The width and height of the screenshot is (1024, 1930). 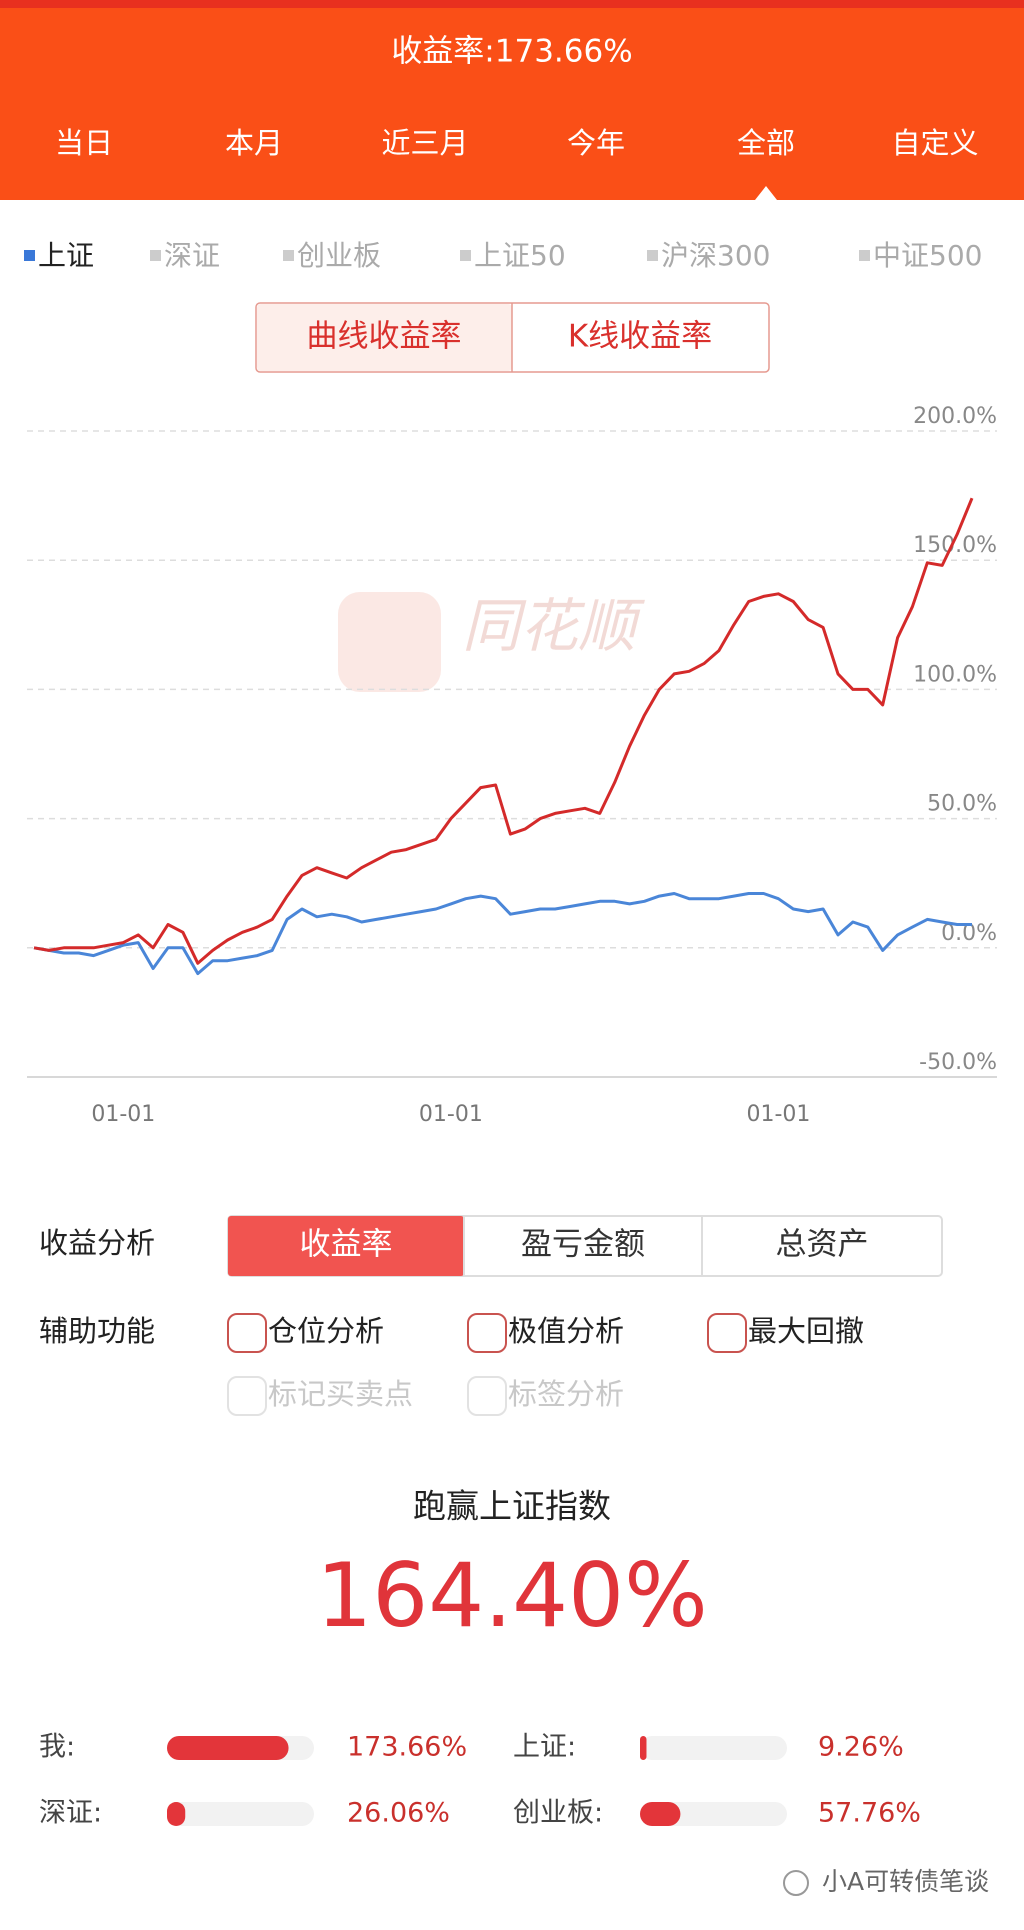 What do you see at coordinates (869, 1813) in the screenshot?
I see `compare-value: 57.76%` at bounding box center [869, 1813].